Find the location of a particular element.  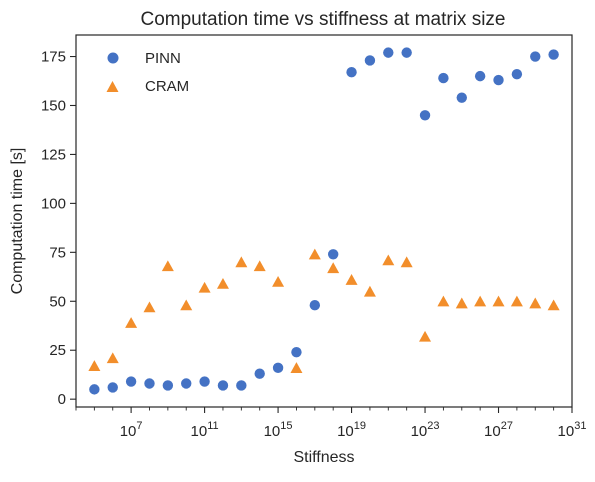

x-tick-exponent: 31 is located at coordinates (580, 426).